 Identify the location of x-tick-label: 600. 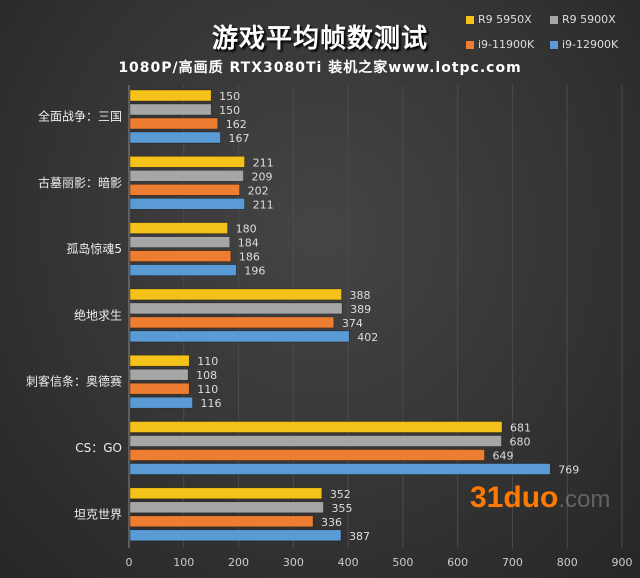
(457, 562).